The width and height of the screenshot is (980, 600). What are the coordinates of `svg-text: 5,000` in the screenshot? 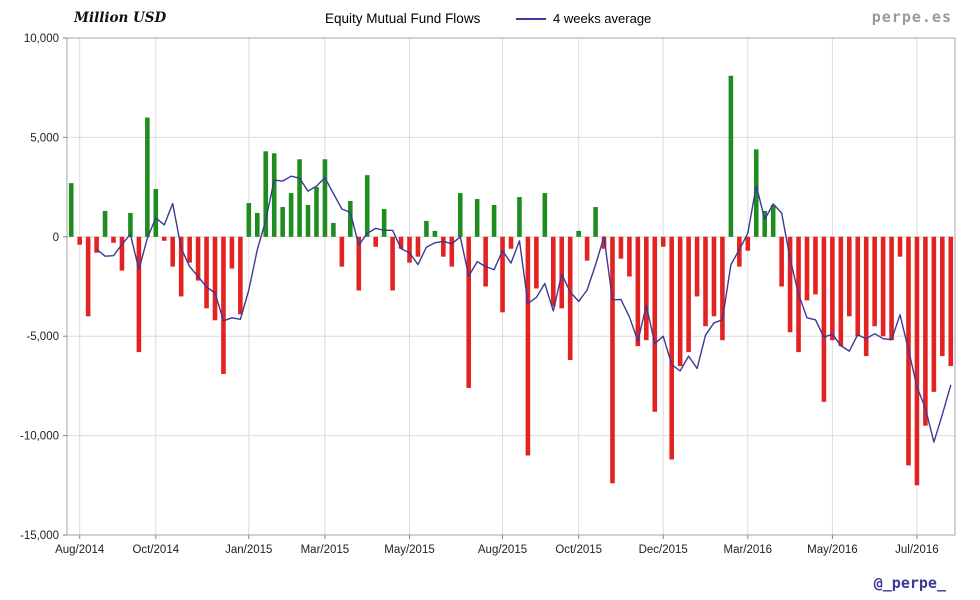 It's located at (44, 138).